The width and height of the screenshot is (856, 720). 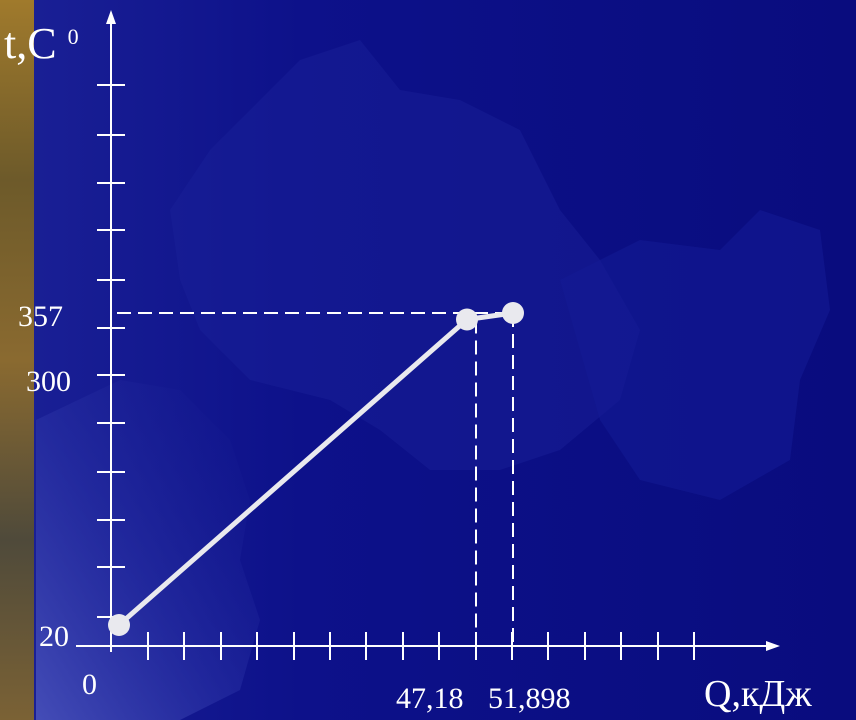 What do you see at coordinates (89, 684) in the screenshot?
I see `origin-label: 0` at bounding box center [89, 684].